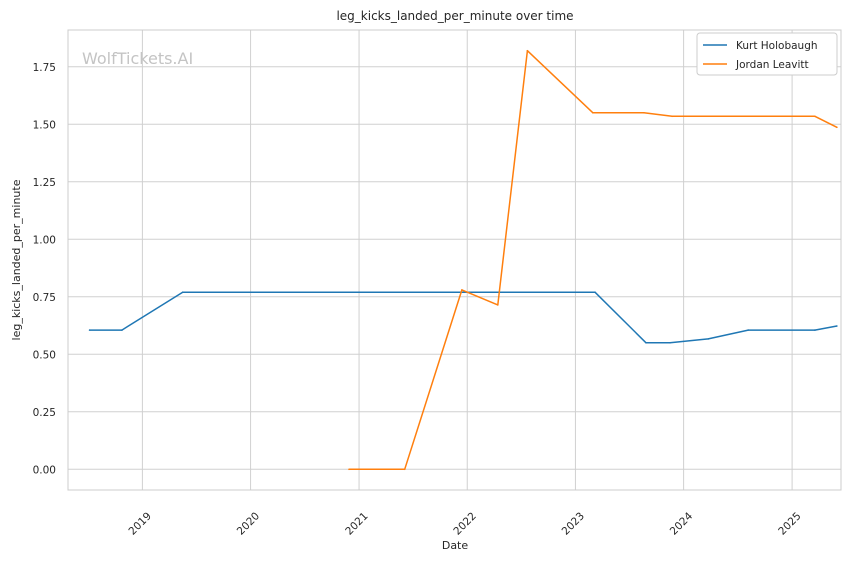  I want to click on y-tick-label: 0.00, so click(44, 470).